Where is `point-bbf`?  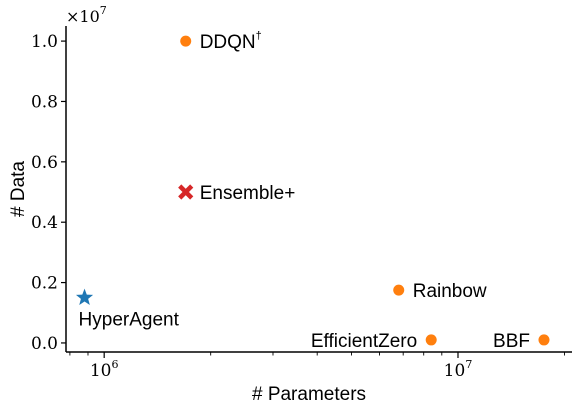 point-bbf is located at coordinates (544, 340).